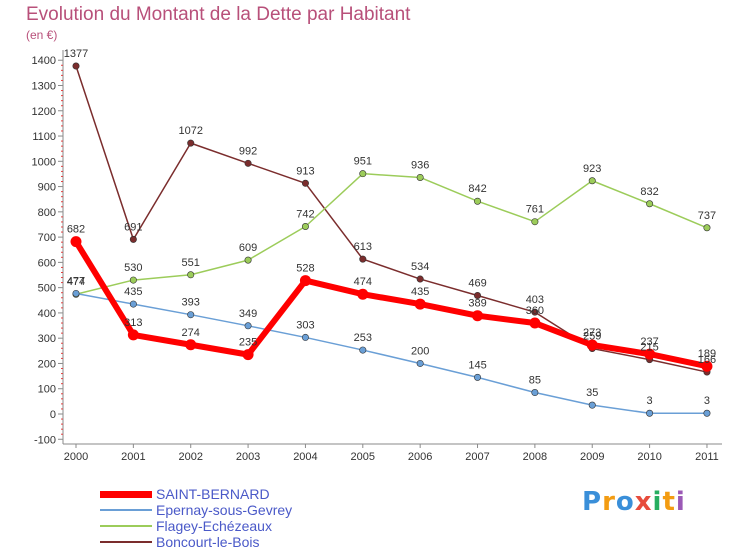 Image resolution: width=750 pixels, height=550 pixels. What do you see at coordinates (592, 393) in the screenshot?
I see `series-1-data-label: 35` at bounding box center [592, 393].